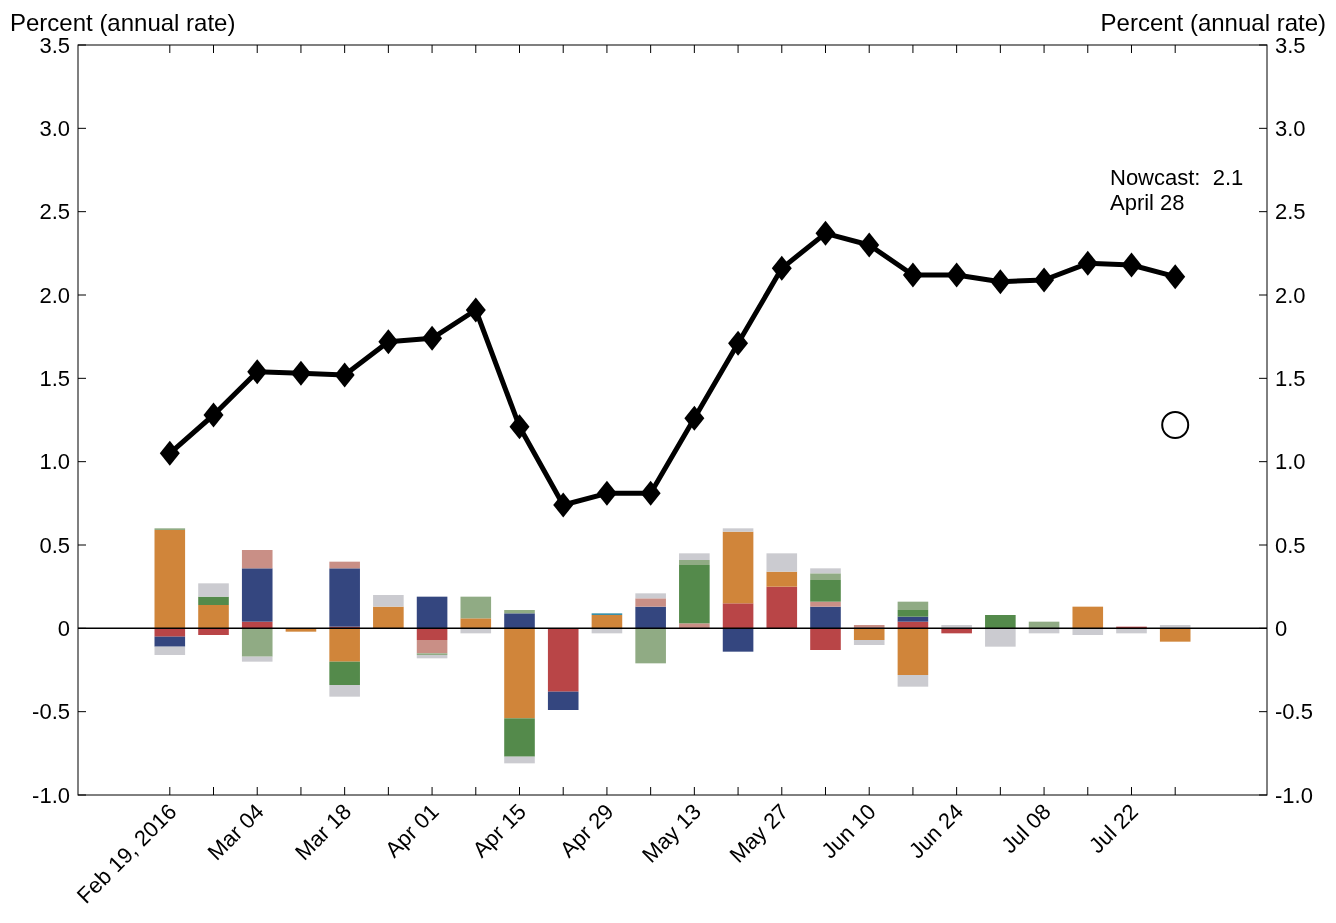 The height and width of the screenshot is (923, 1336). I want to click on y2-tick-label: -1.0, so click(1294, 795).